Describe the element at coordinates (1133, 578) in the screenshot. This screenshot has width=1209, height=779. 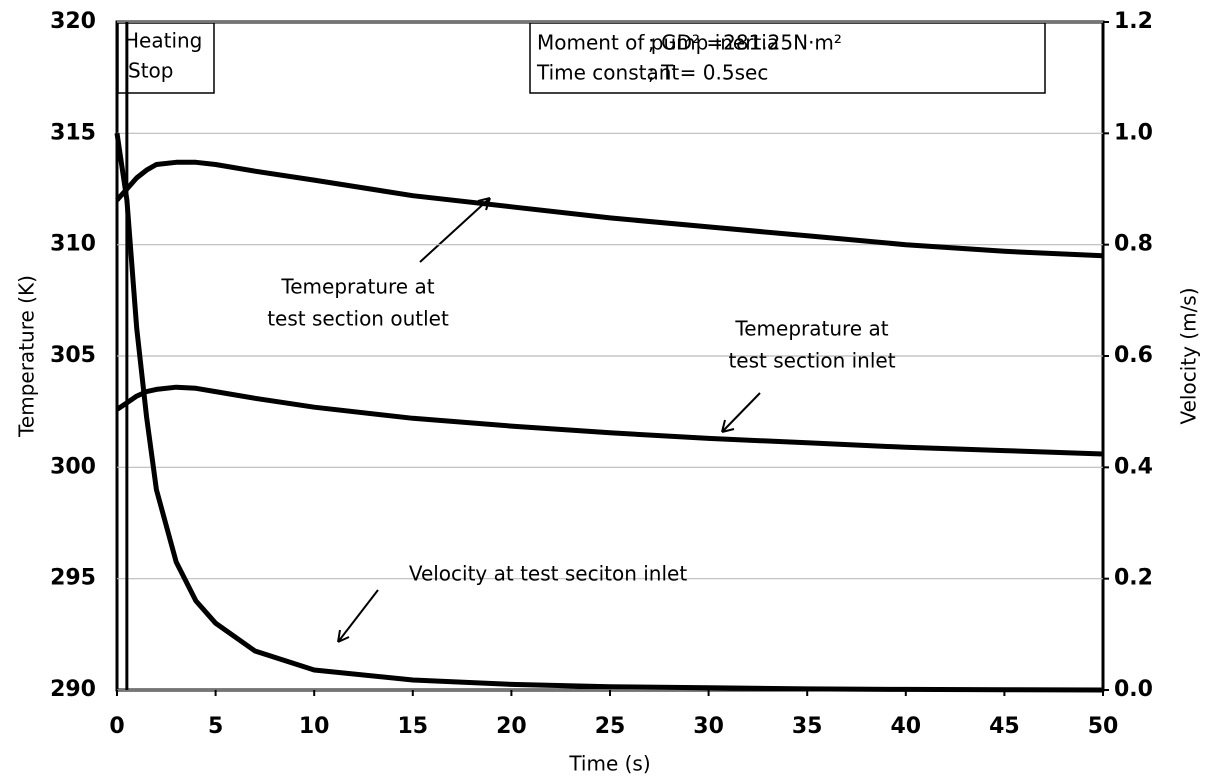
I see `y2-tick-label: 0.2` at that location.